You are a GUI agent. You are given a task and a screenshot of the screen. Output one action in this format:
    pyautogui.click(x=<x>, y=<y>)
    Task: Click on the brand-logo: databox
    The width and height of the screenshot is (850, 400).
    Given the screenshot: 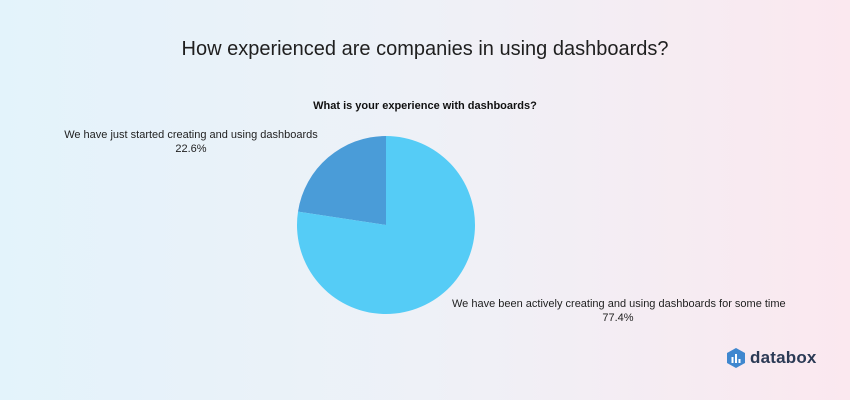 What is the action you would take?
    pyautogui.click(x=772, y=358)
    